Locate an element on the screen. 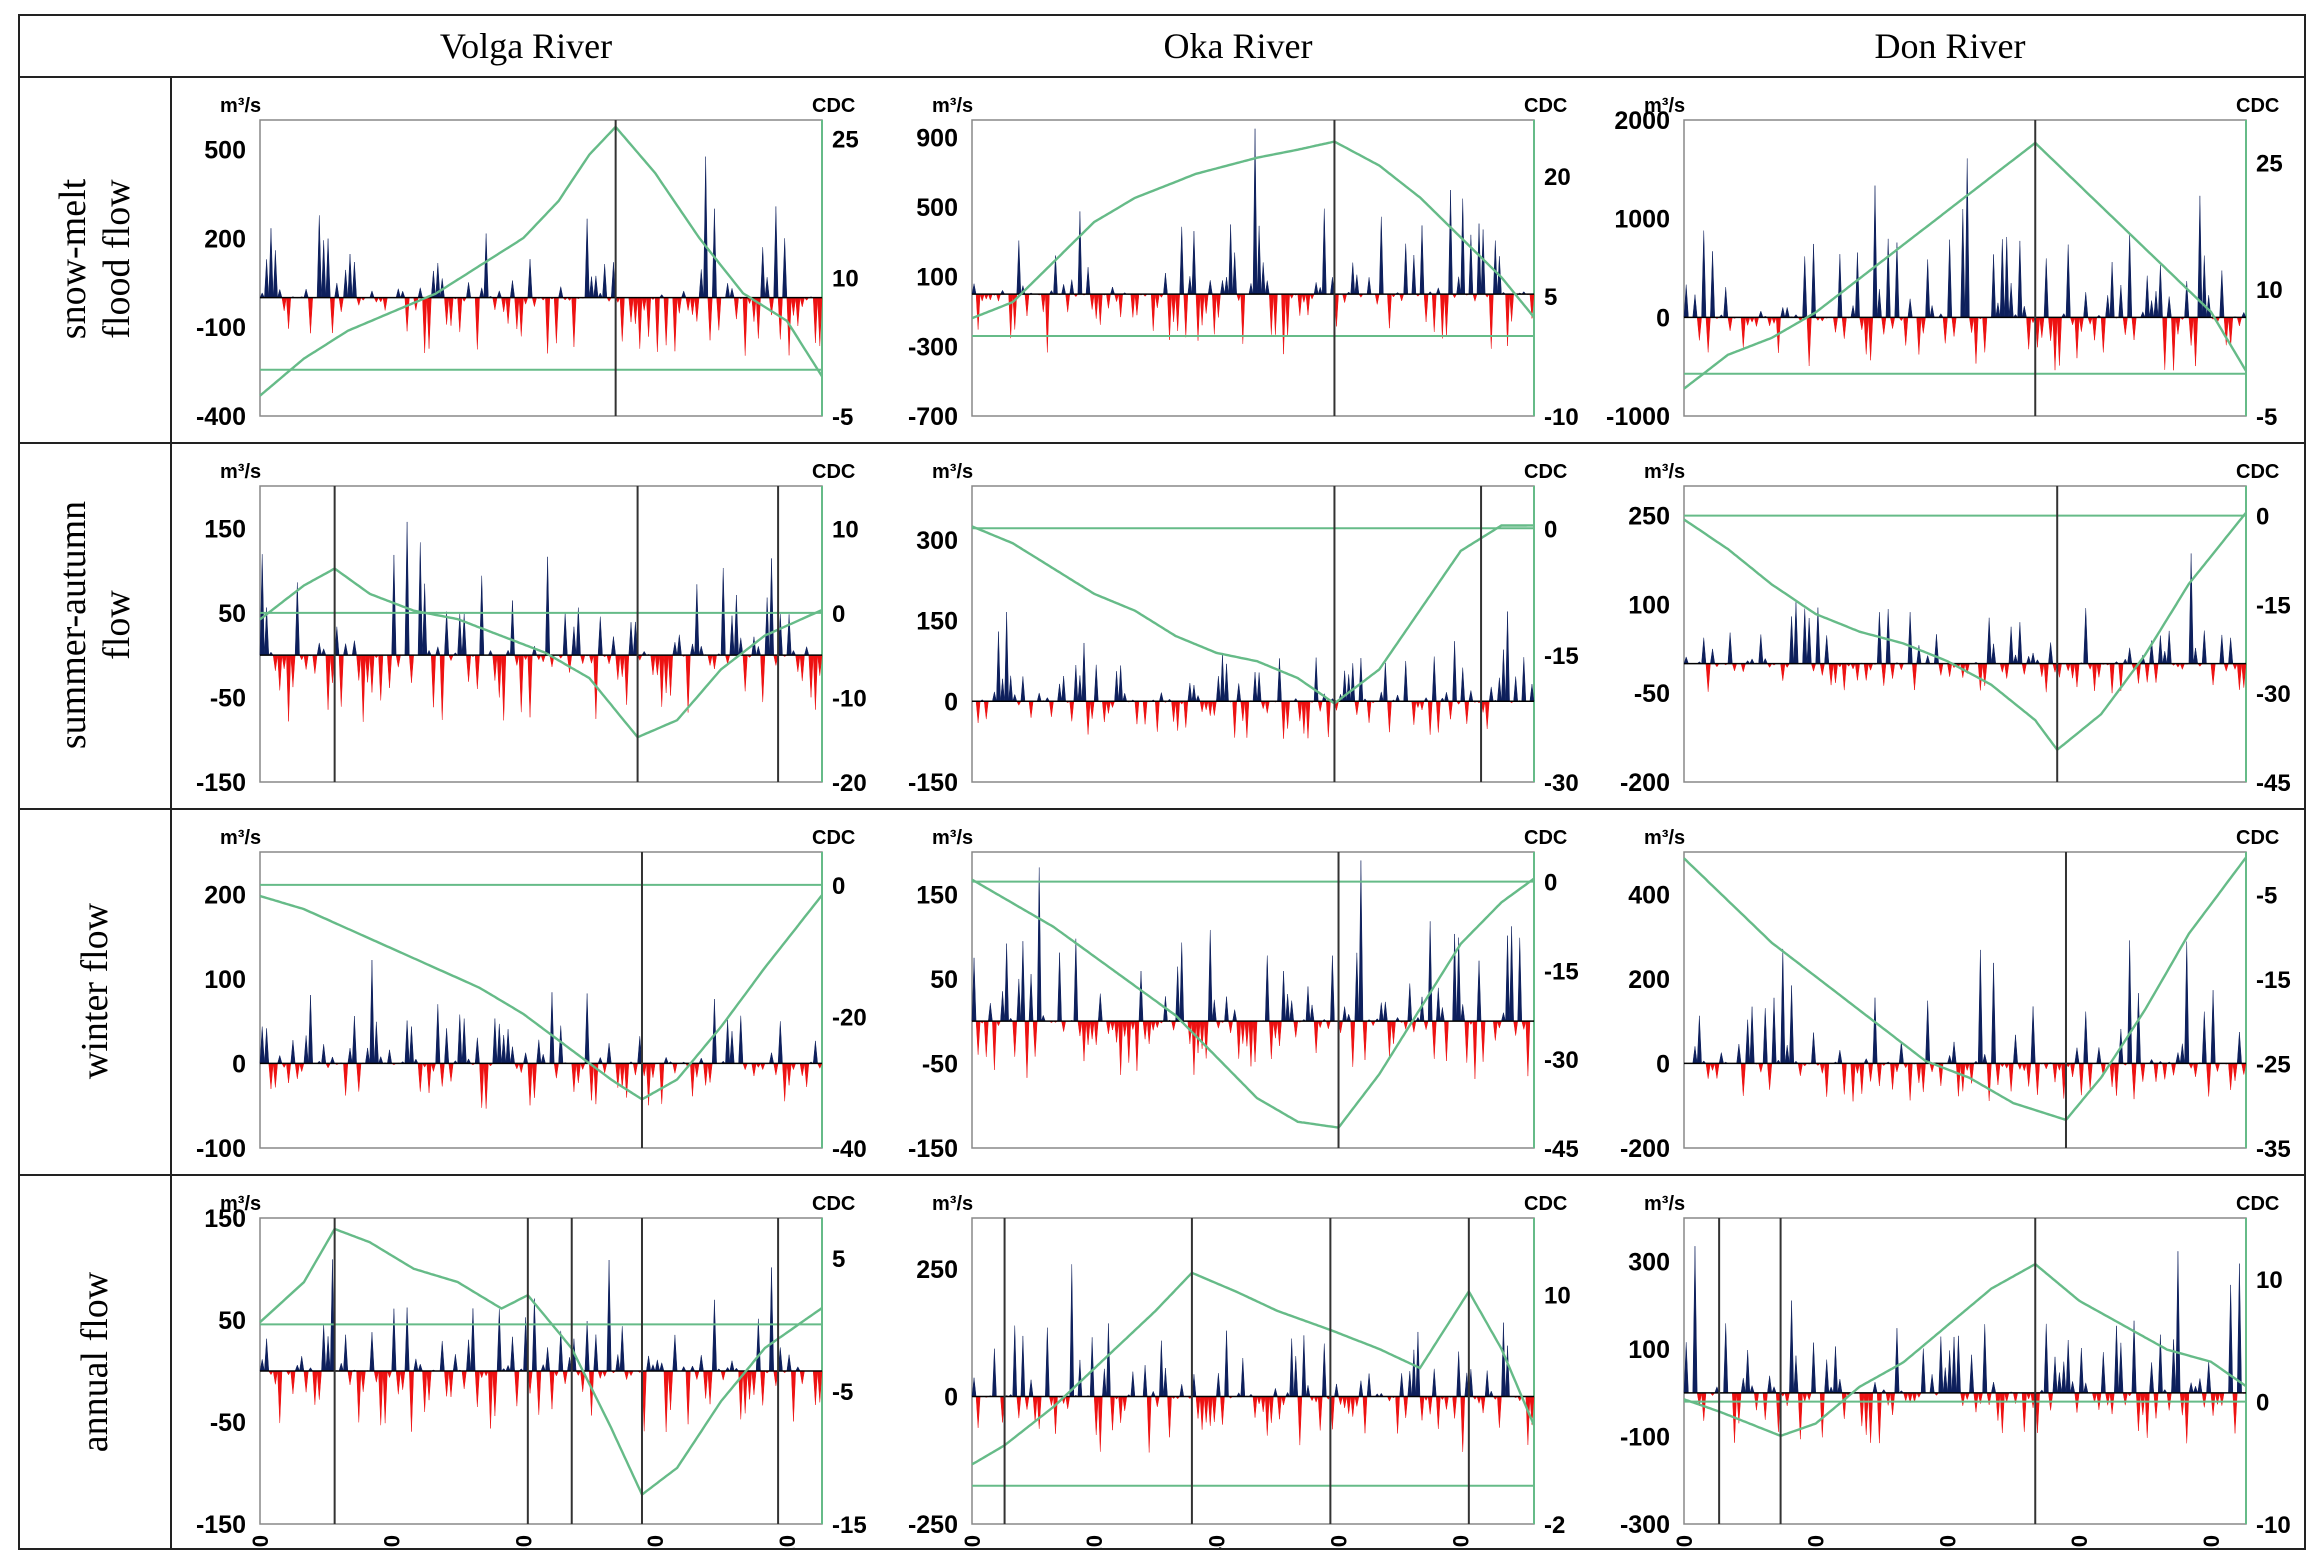 The image size is (2313, 1558). x-tick-label: 1940 is located at coordinates (1216, 1541).